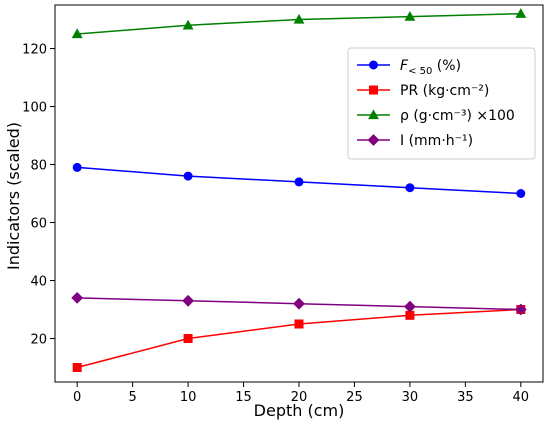 This screenshot has width=550, height=427. What do you see at coordinates (465, 397) in the screenshot?
I see `x-tick-label: 35` at bounding box center [465, 397].